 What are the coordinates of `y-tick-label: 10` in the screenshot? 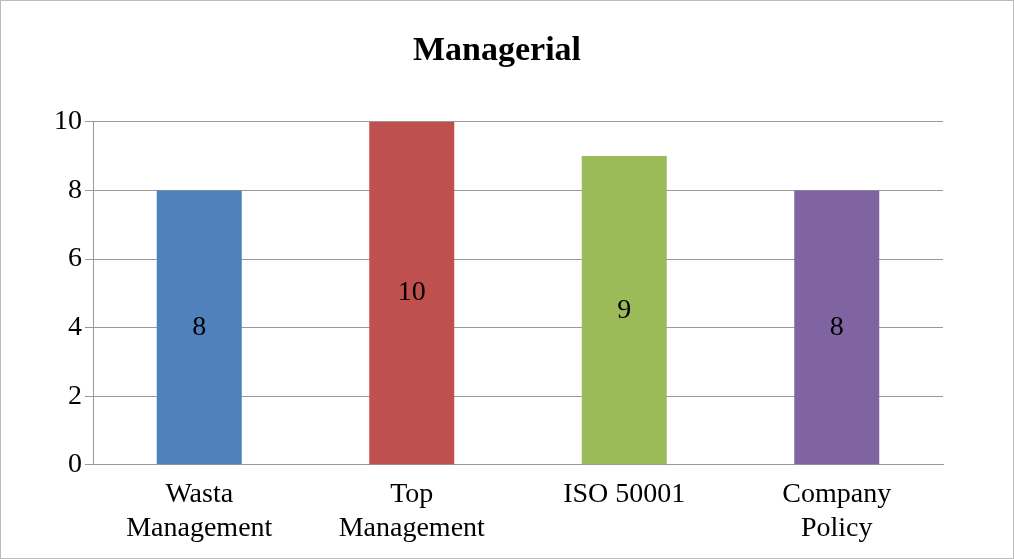 It's located at (68, 120).